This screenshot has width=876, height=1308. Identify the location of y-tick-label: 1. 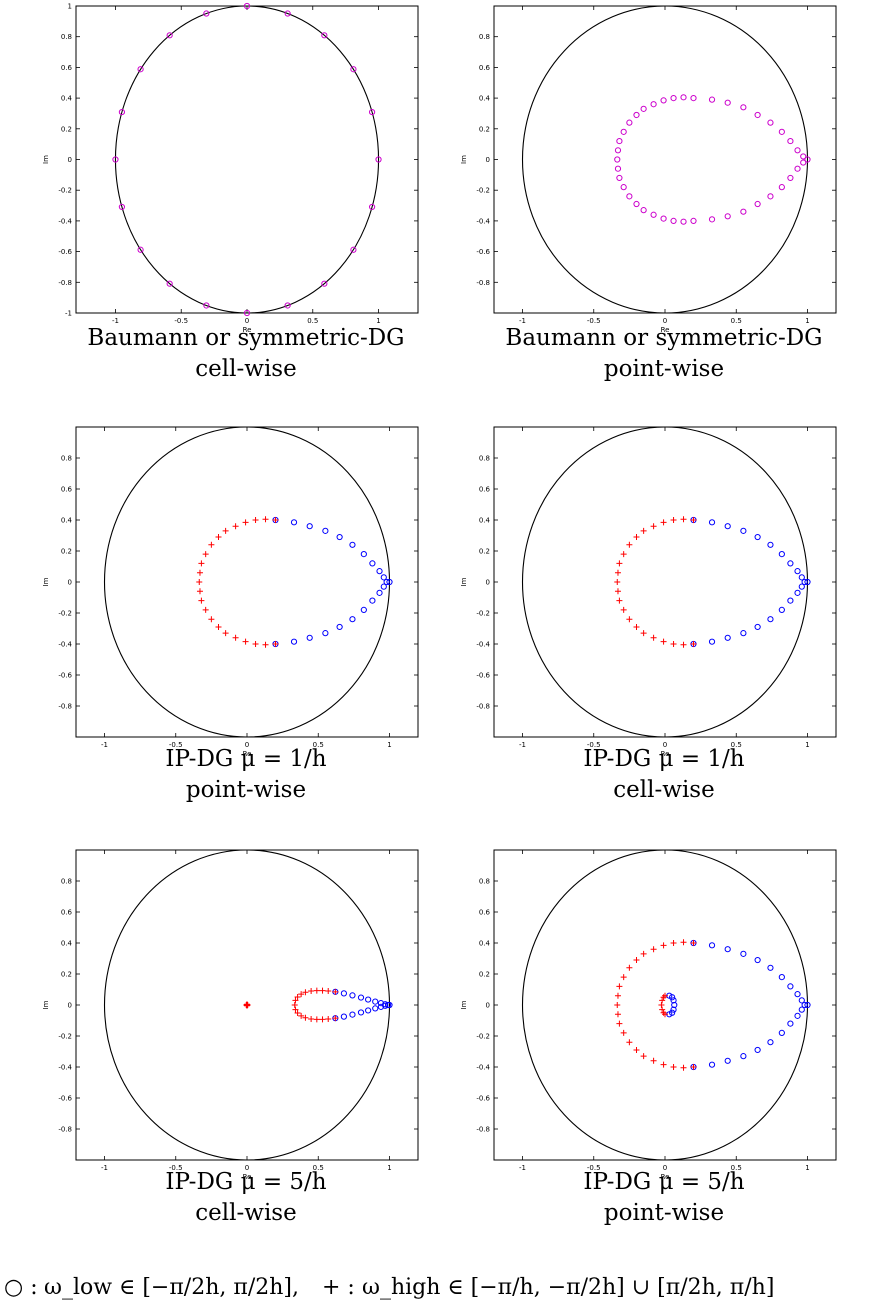
(70, 7).